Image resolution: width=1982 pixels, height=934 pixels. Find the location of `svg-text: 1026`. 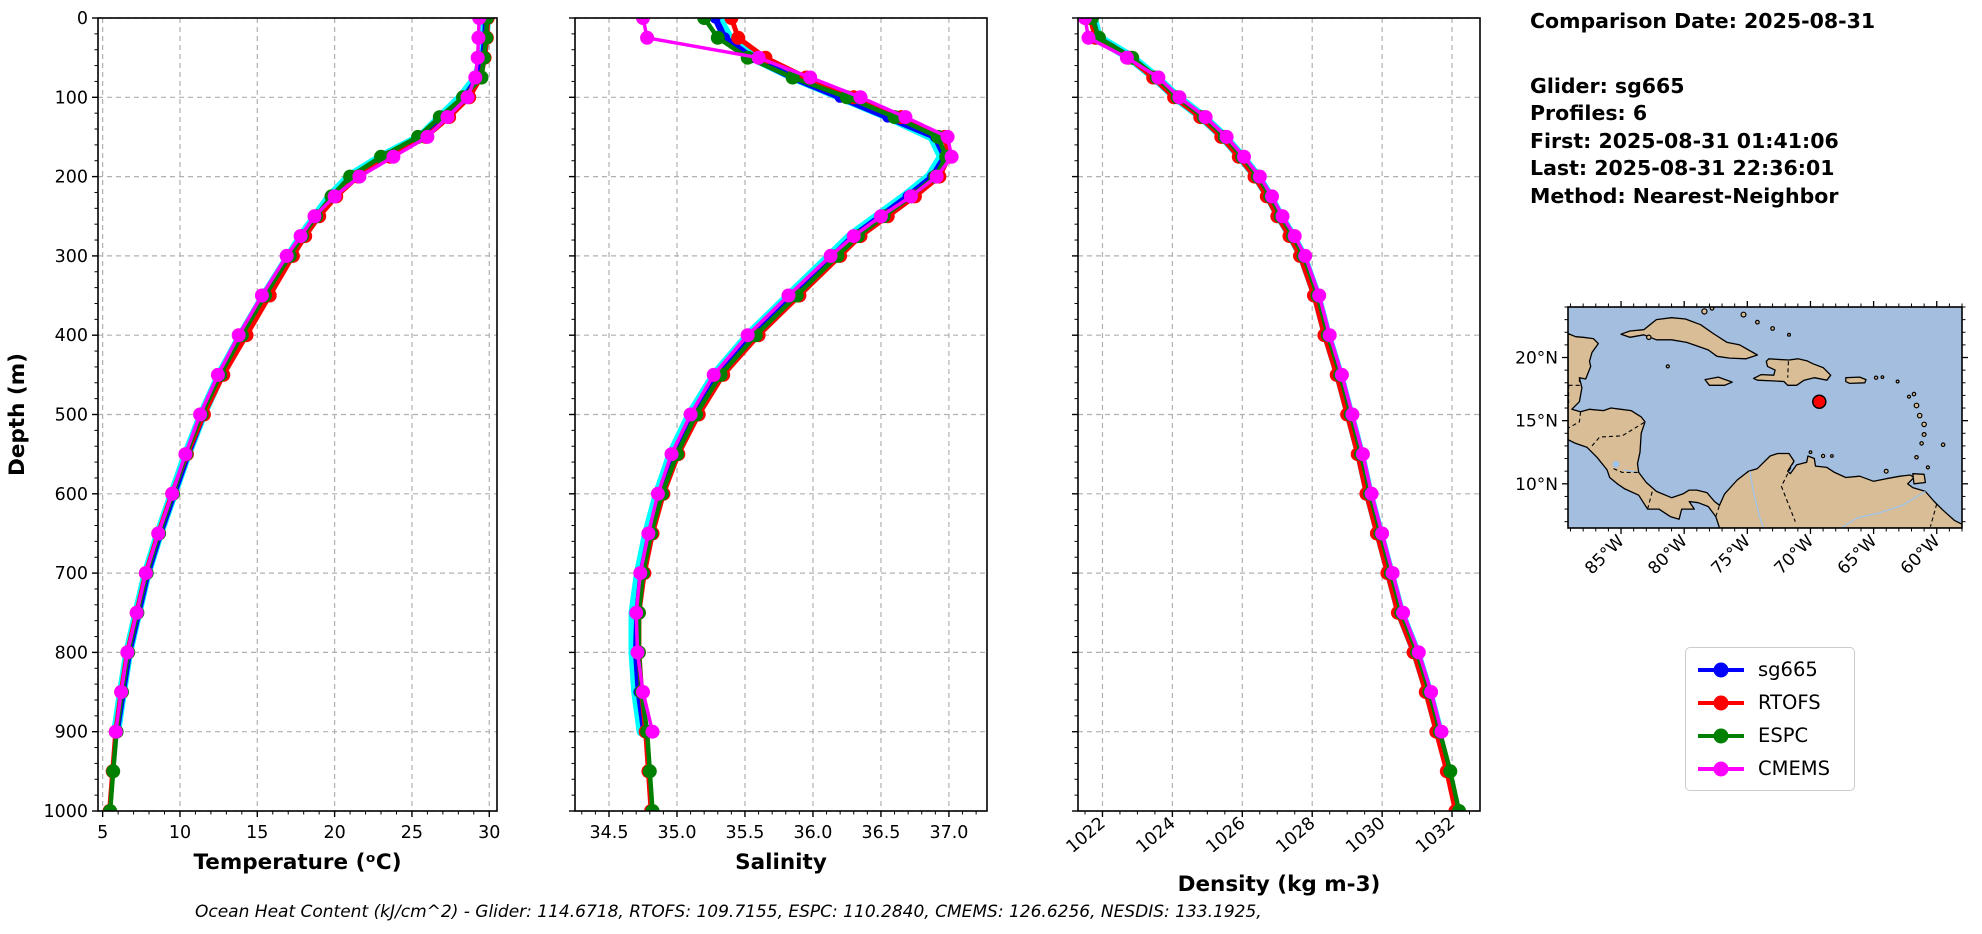

svg-text: 1026 is located at coordinates (1226, 836).